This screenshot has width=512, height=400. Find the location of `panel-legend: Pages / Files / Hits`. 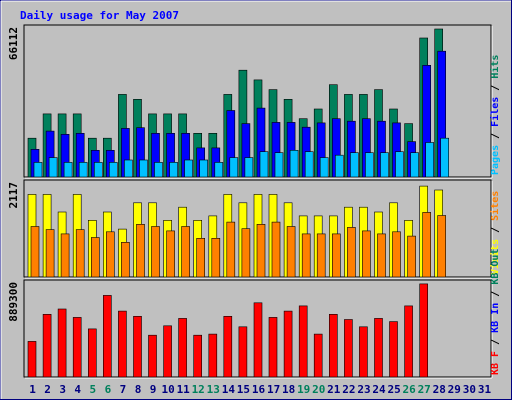

panel-legend: Pages / Files / Hits is located at coordinates (495, 115).